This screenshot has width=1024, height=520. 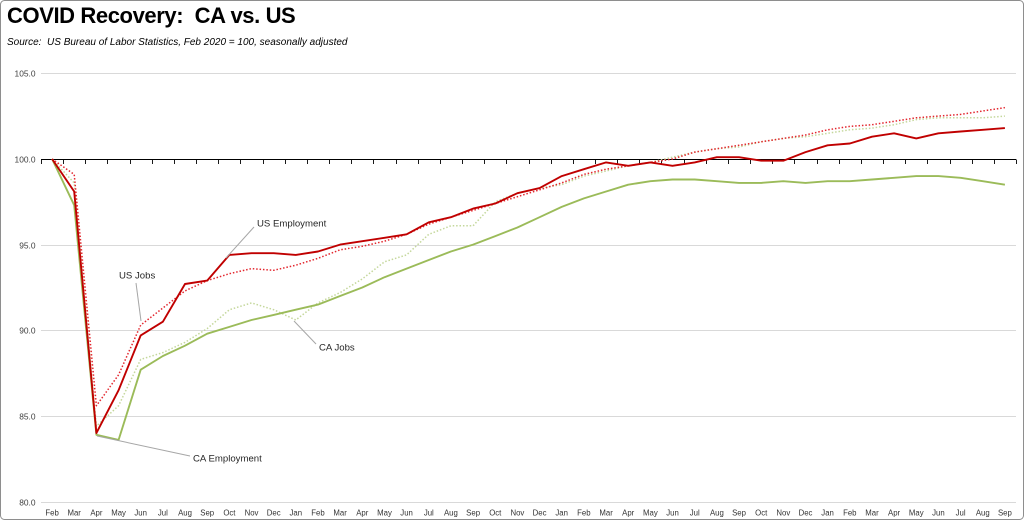 I want to click on callout-label-ca-jobs: CA Jobs, so click(x=337, y=348).